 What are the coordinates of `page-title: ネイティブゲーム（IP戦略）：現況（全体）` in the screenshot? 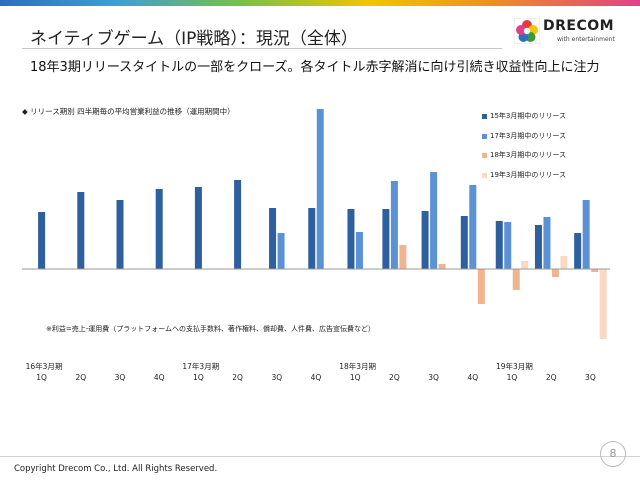 It's located at (194, 39).